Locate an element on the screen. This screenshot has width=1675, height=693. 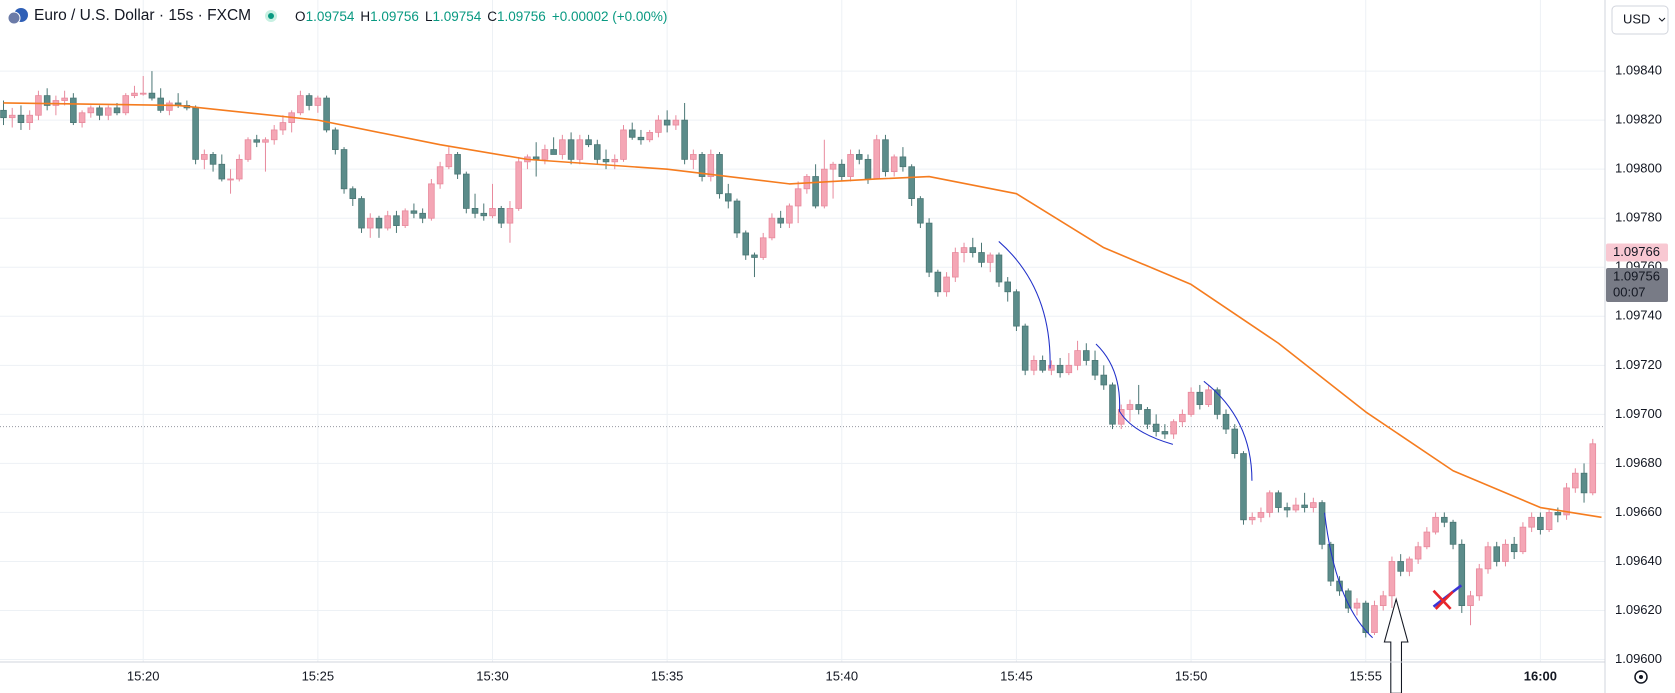
settings-icon-dot is located at coordinates (1641, 677).